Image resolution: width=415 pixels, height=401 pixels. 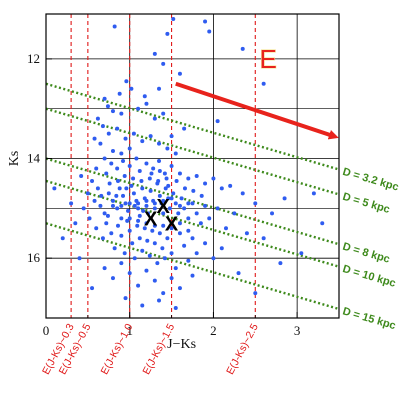 What do you see at coordinates (366, 253) in the screenshot?
I see `distance-label: D = 8 kpc` at bounding box center [366, 253].